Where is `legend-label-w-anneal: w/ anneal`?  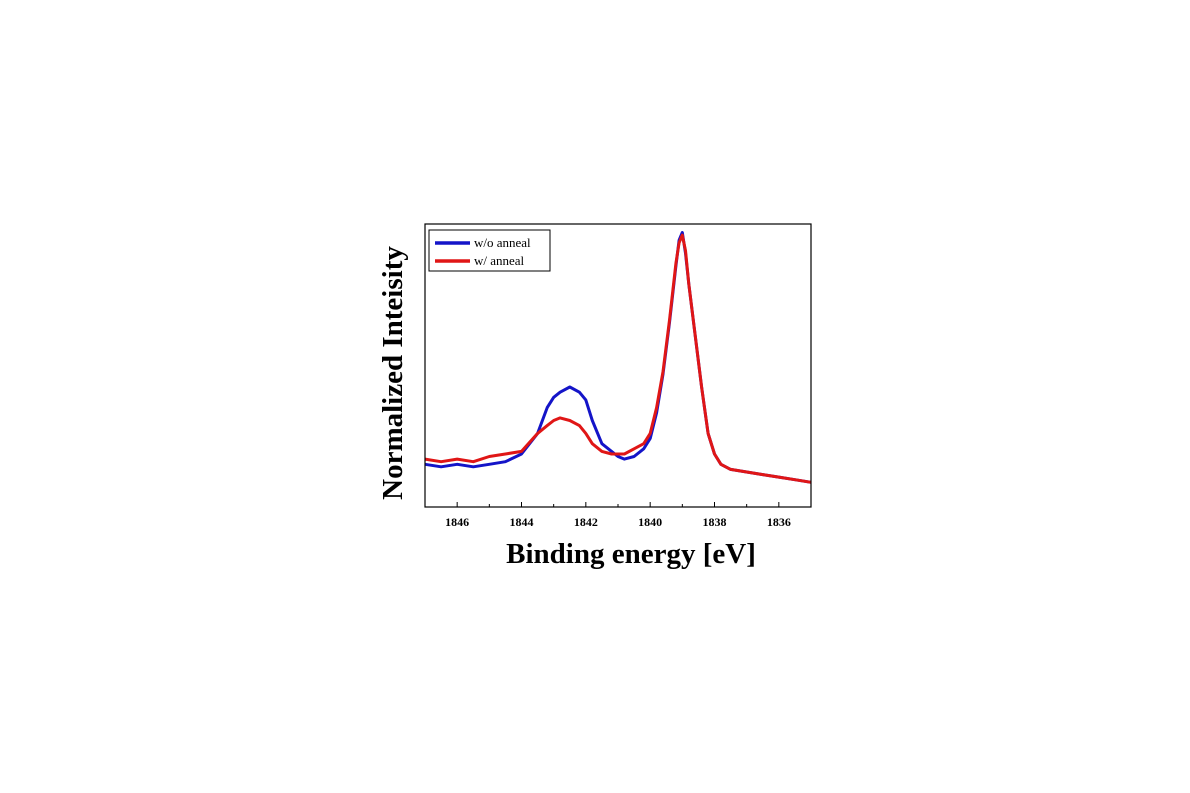 legend-label-w-anneal: w/ anneal is located at coordinates (499, 260).